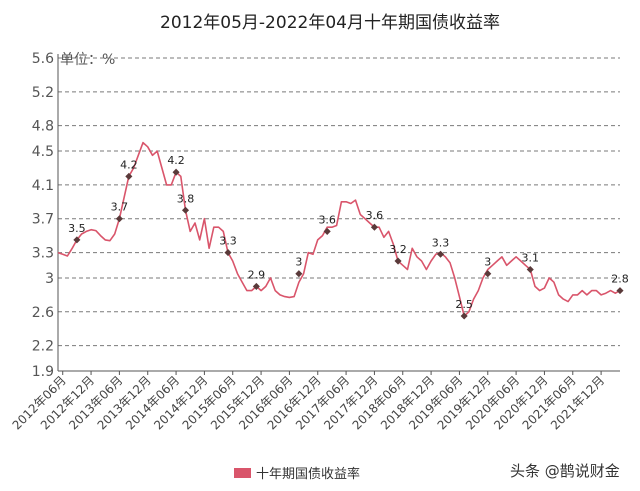 Image resolution: width=640 pixels, height=491 pixels. Describe the element at coordinates (43, 93) in the screenshot. I see `y-tick-label: 5.2` at that location.